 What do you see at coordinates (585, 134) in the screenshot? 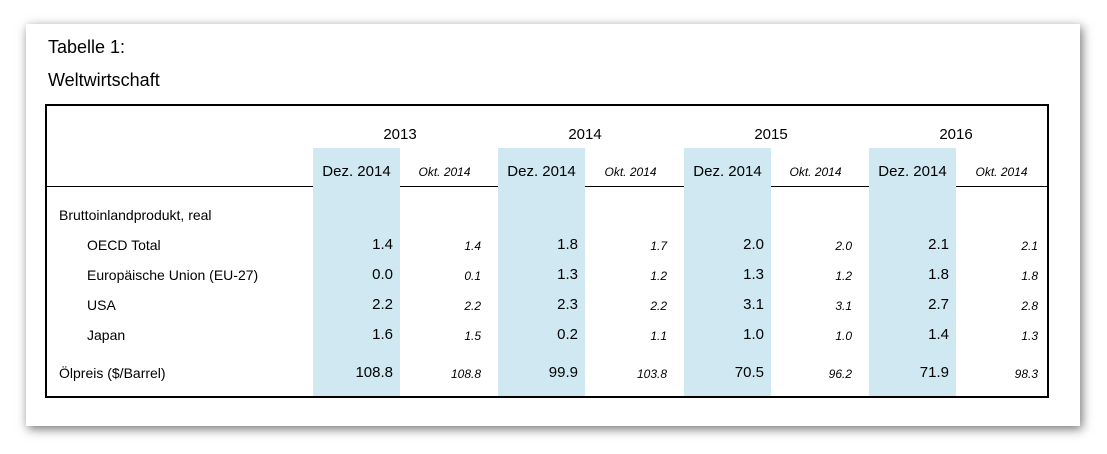
I see `year-header: 2014` at bounding box center [585, 134].